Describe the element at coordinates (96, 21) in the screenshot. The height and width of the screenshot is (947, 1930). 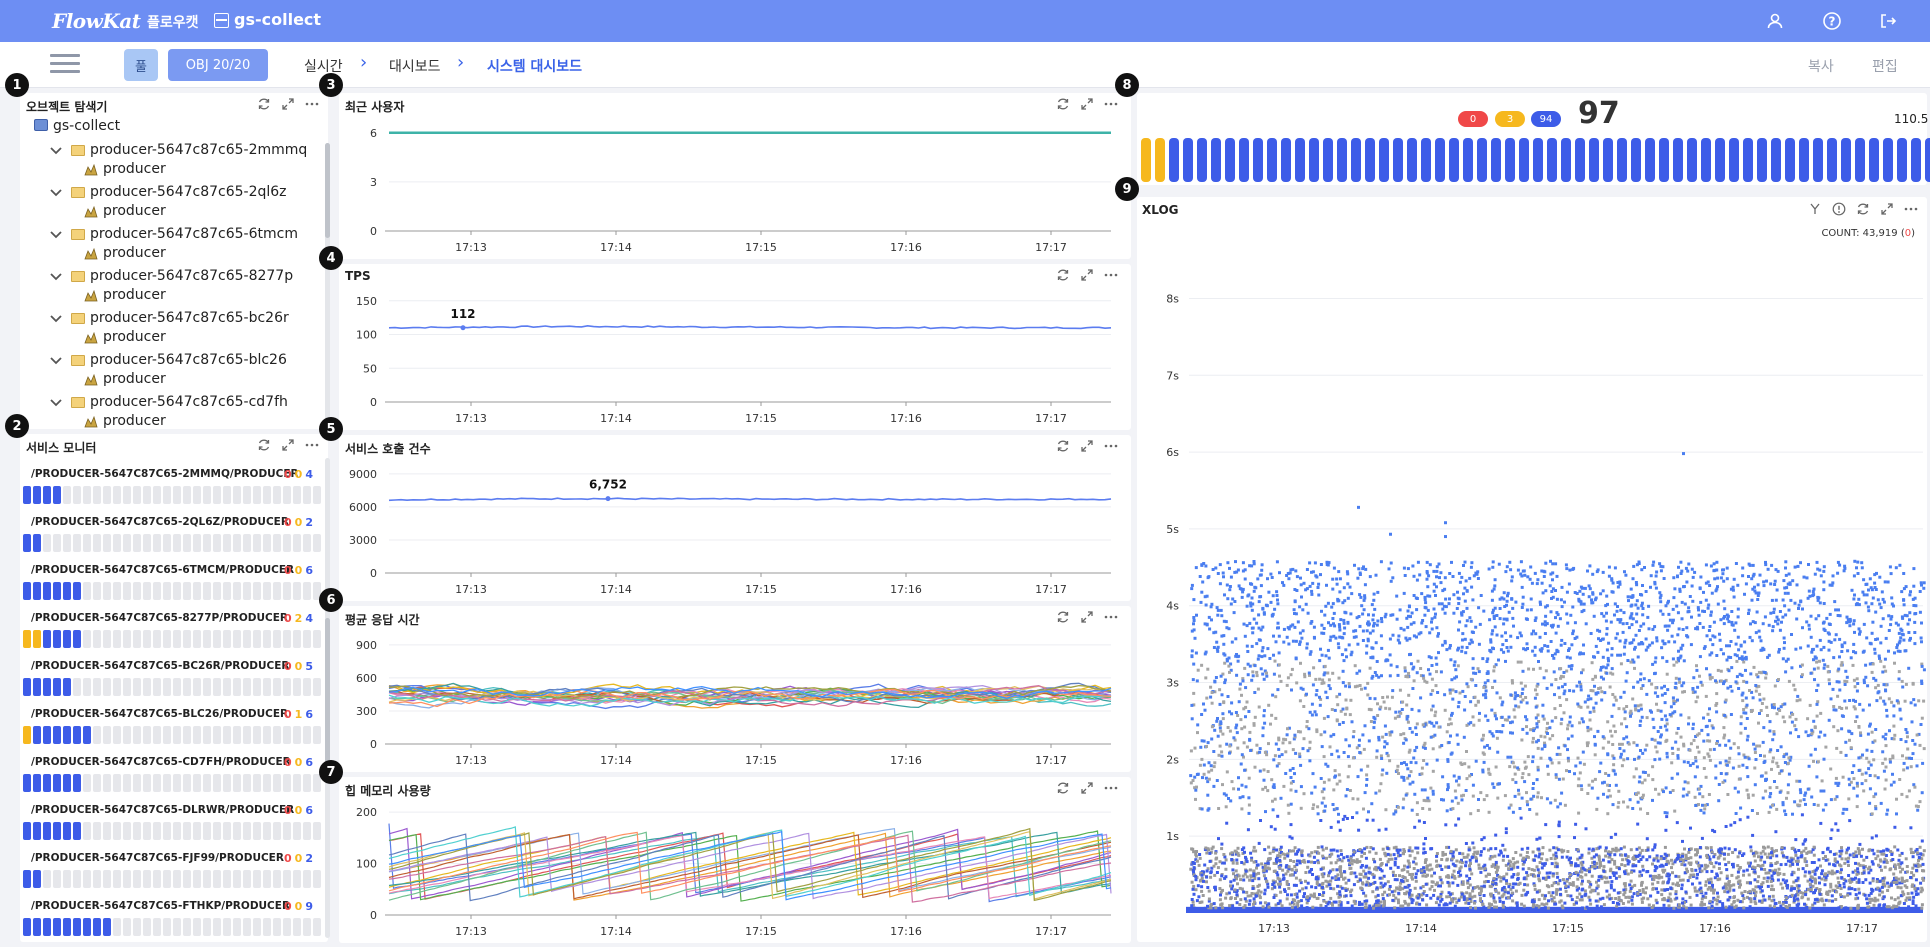
I see `logo: FlowKat` at that location.